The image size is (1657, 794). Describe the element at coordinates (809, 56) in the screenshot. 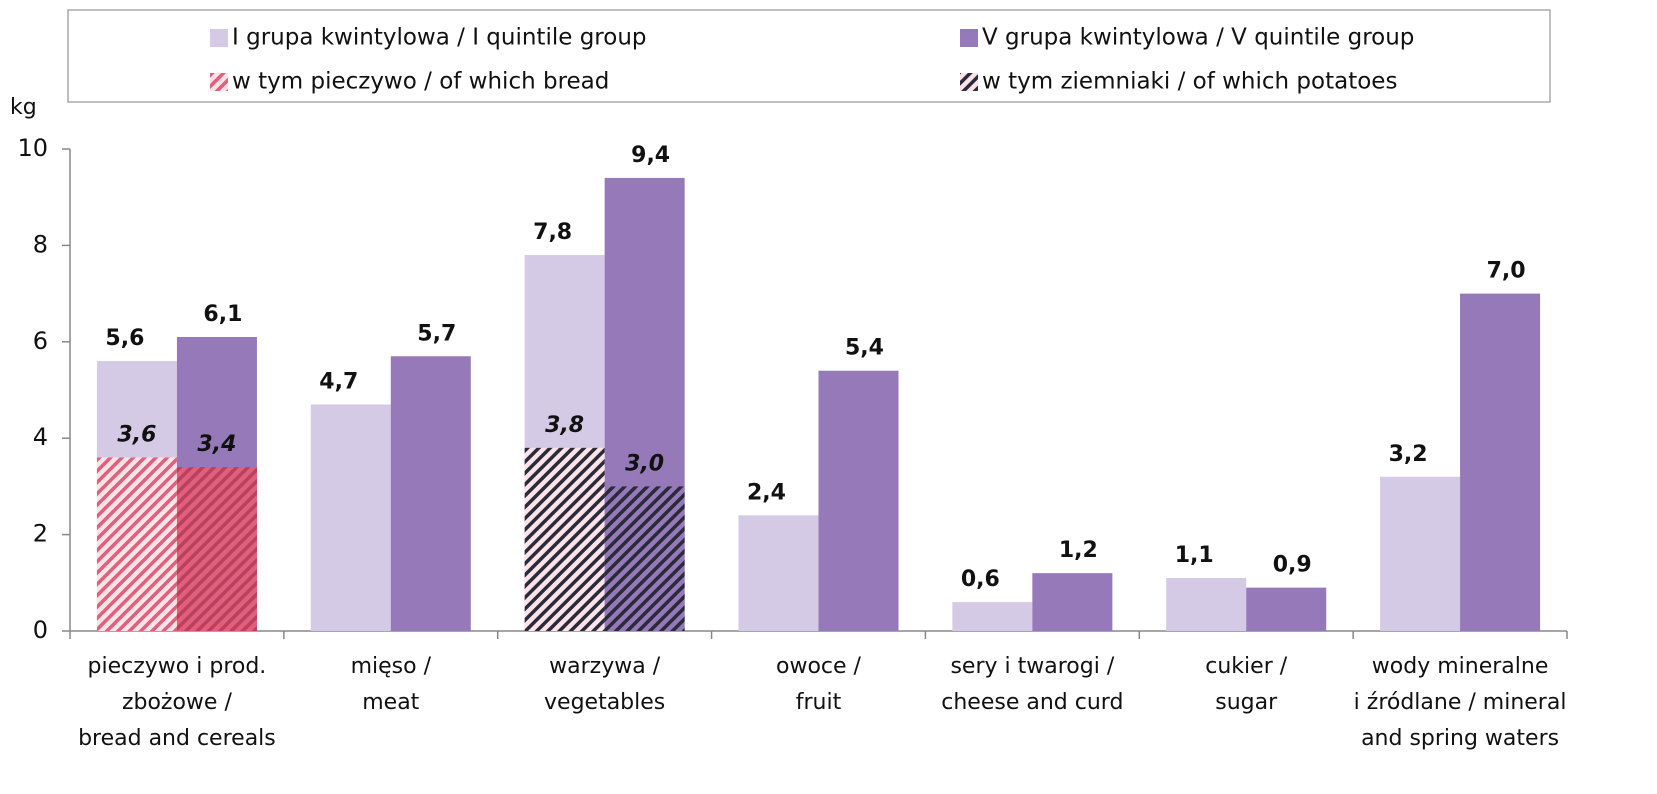

I see `legend-box` at that location.